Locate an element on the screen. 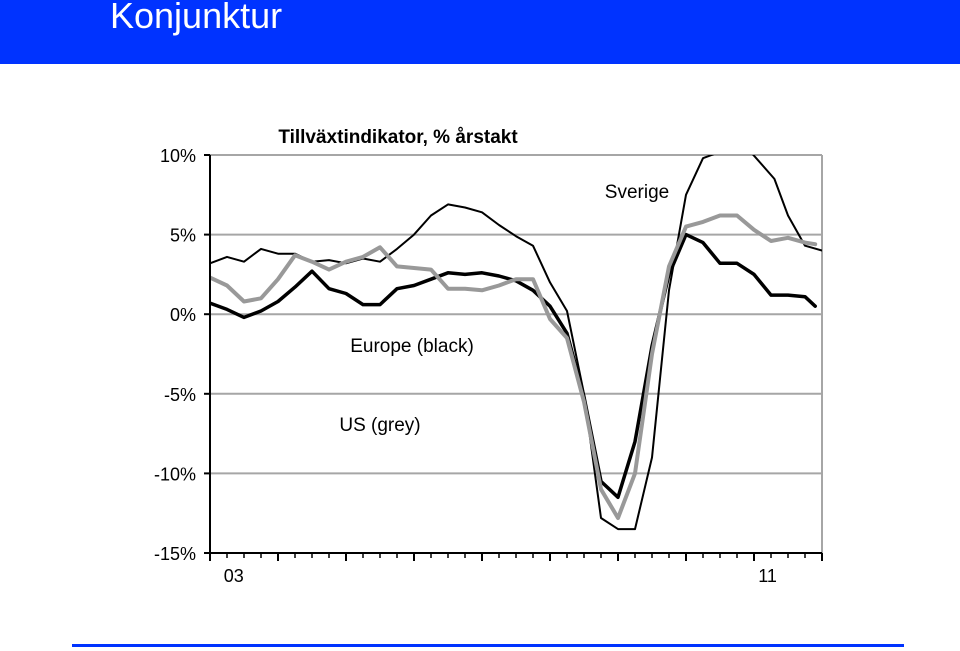 The image size is (960, 651). series-annotation: US (grey) is located at coordinates (379, 425).